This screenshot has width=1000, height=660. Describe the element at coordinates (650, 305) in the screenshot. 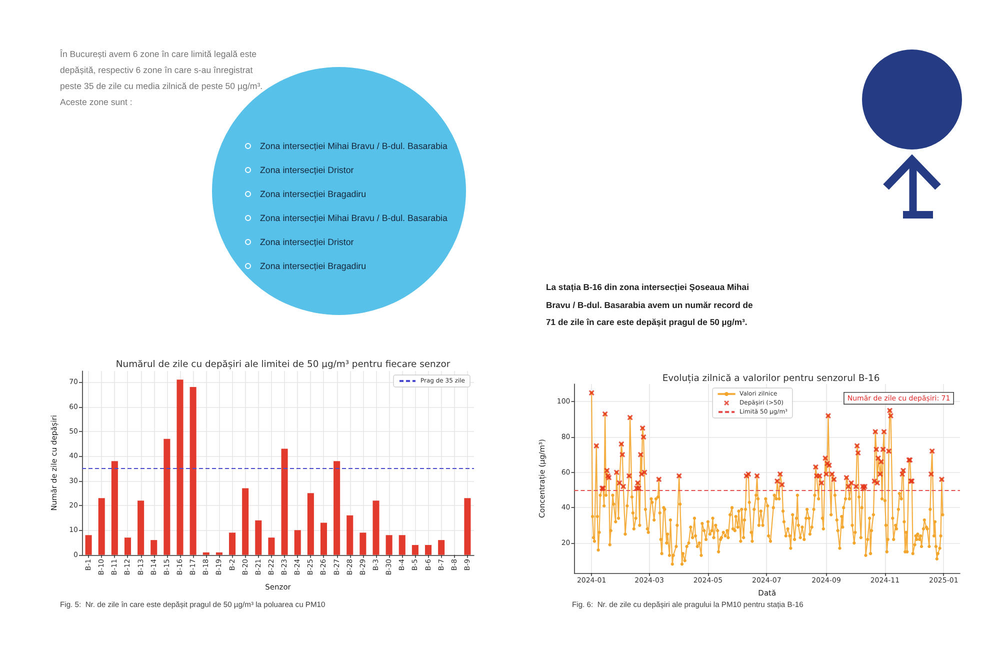

I see `text: La stația B-16 din zona intersecției Șoseaua Mihai Bravu / B-dul. Basarabia avem un număr record de 71 de zile în care este depășit pragul de 50 µg/m³.` at that location.